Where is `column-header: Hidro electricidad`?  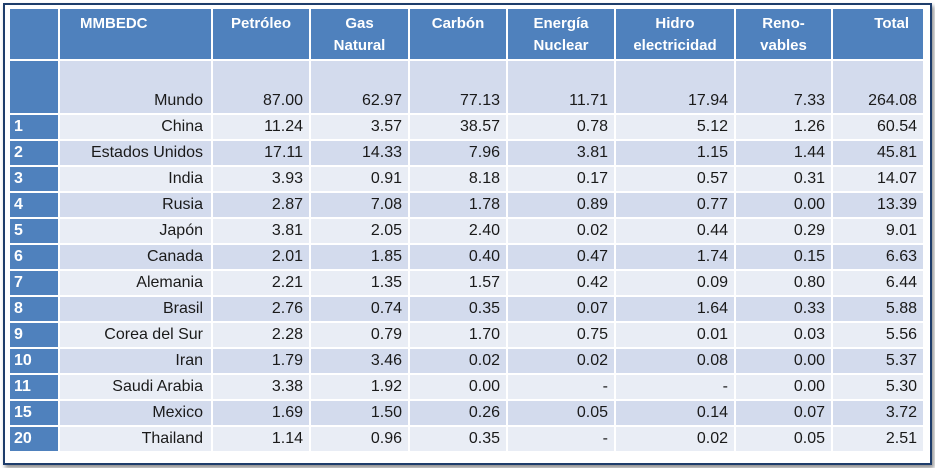
column-header: Hidro electricidad is located at coordinates (676, 35).